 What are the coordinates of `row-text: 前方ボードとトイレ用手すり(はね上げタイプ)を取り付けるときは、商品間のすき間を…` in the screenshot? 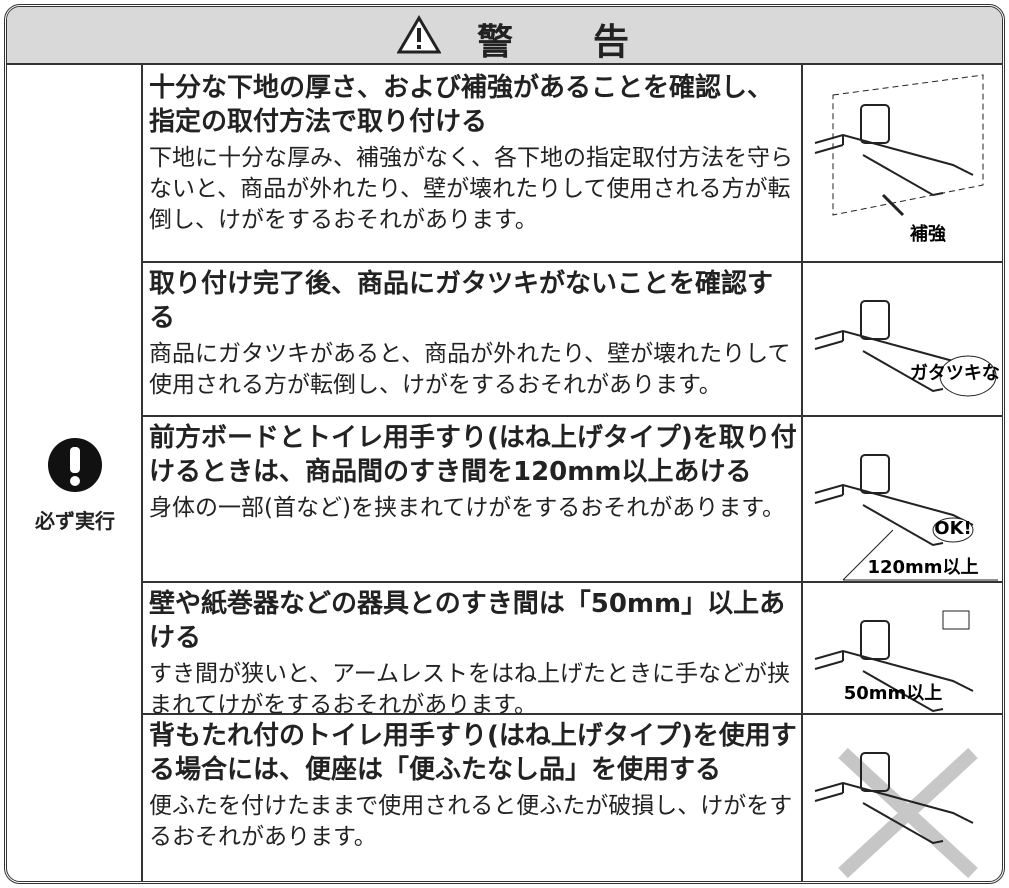 It's located at (473, 472).